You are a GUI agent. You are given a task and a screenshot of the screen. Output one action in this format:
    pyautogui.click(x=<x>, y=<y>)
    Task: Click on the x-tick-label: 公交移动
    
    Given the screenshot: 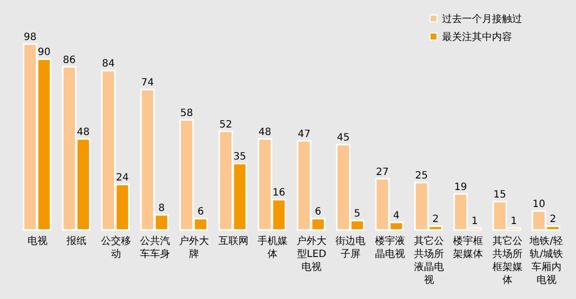 What is the action you would take?
    pyautogui.click(x=116, y=248)
    